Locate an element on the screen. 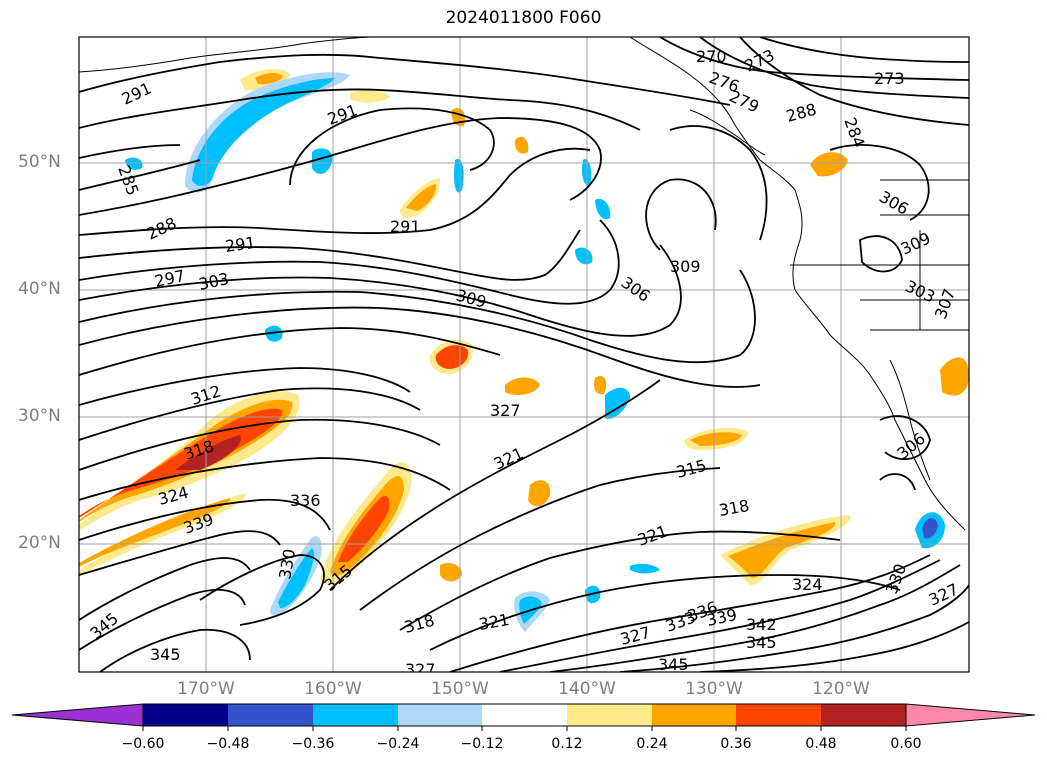  lat-label-20n: 20°N is located at coordinates (39, 543).